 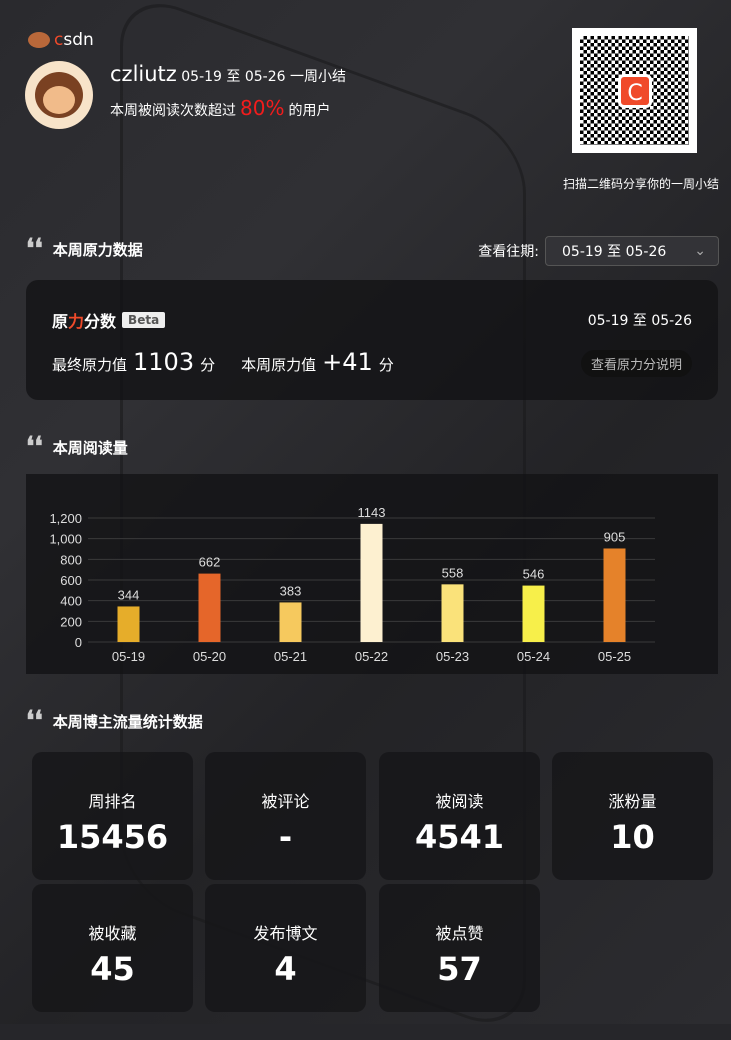 What do you see at coordinates (65, 518) in the screenshot?
I see `y-tick-label: 1,200` at bounding box center [65, 518].